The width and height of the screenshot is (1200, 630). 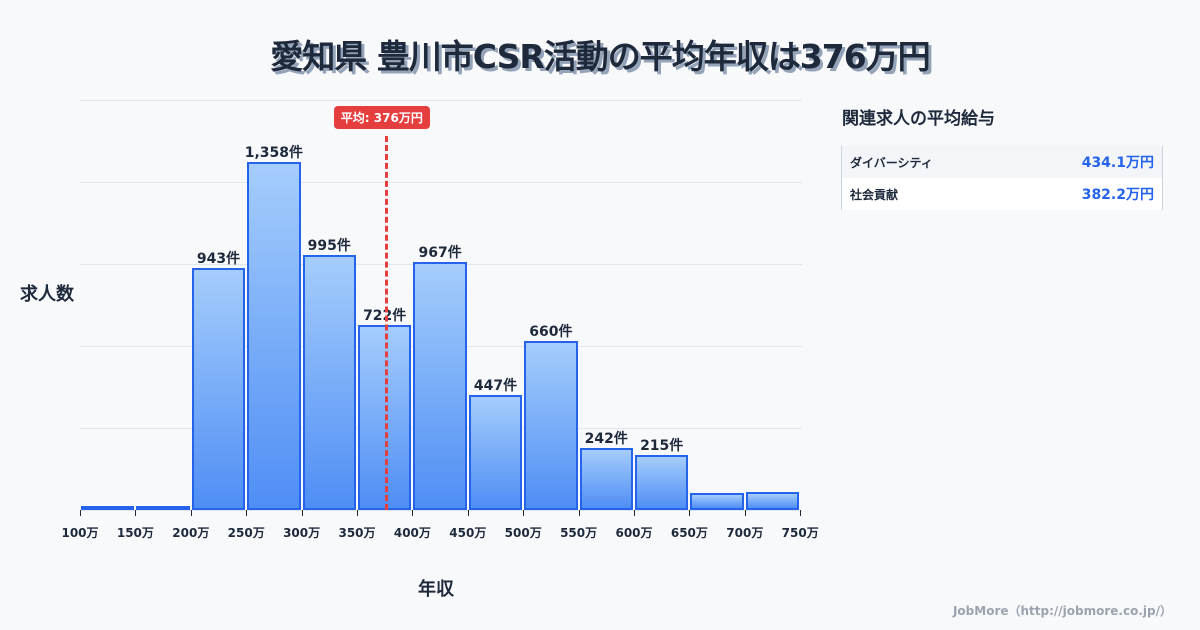 What do you see at coordinates (246, 533) in the screenshot?
I see `x-tick-label: 250万` at bounding box center [246, 533].